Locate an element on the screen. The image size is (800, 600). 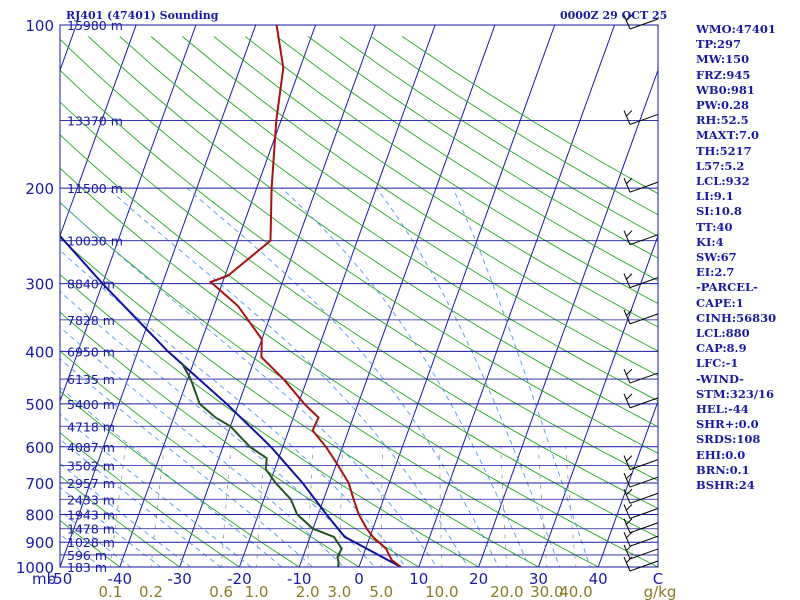
mixing-ratio-label: 0.1 is located at coordinates (110, 591).